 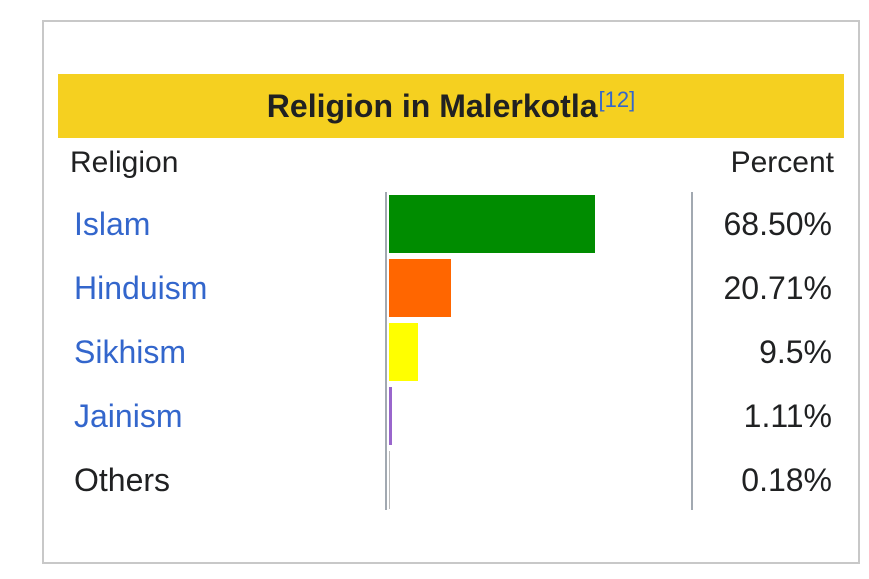 I want to click on category-label-others: Others, so click(x=122, y=480).